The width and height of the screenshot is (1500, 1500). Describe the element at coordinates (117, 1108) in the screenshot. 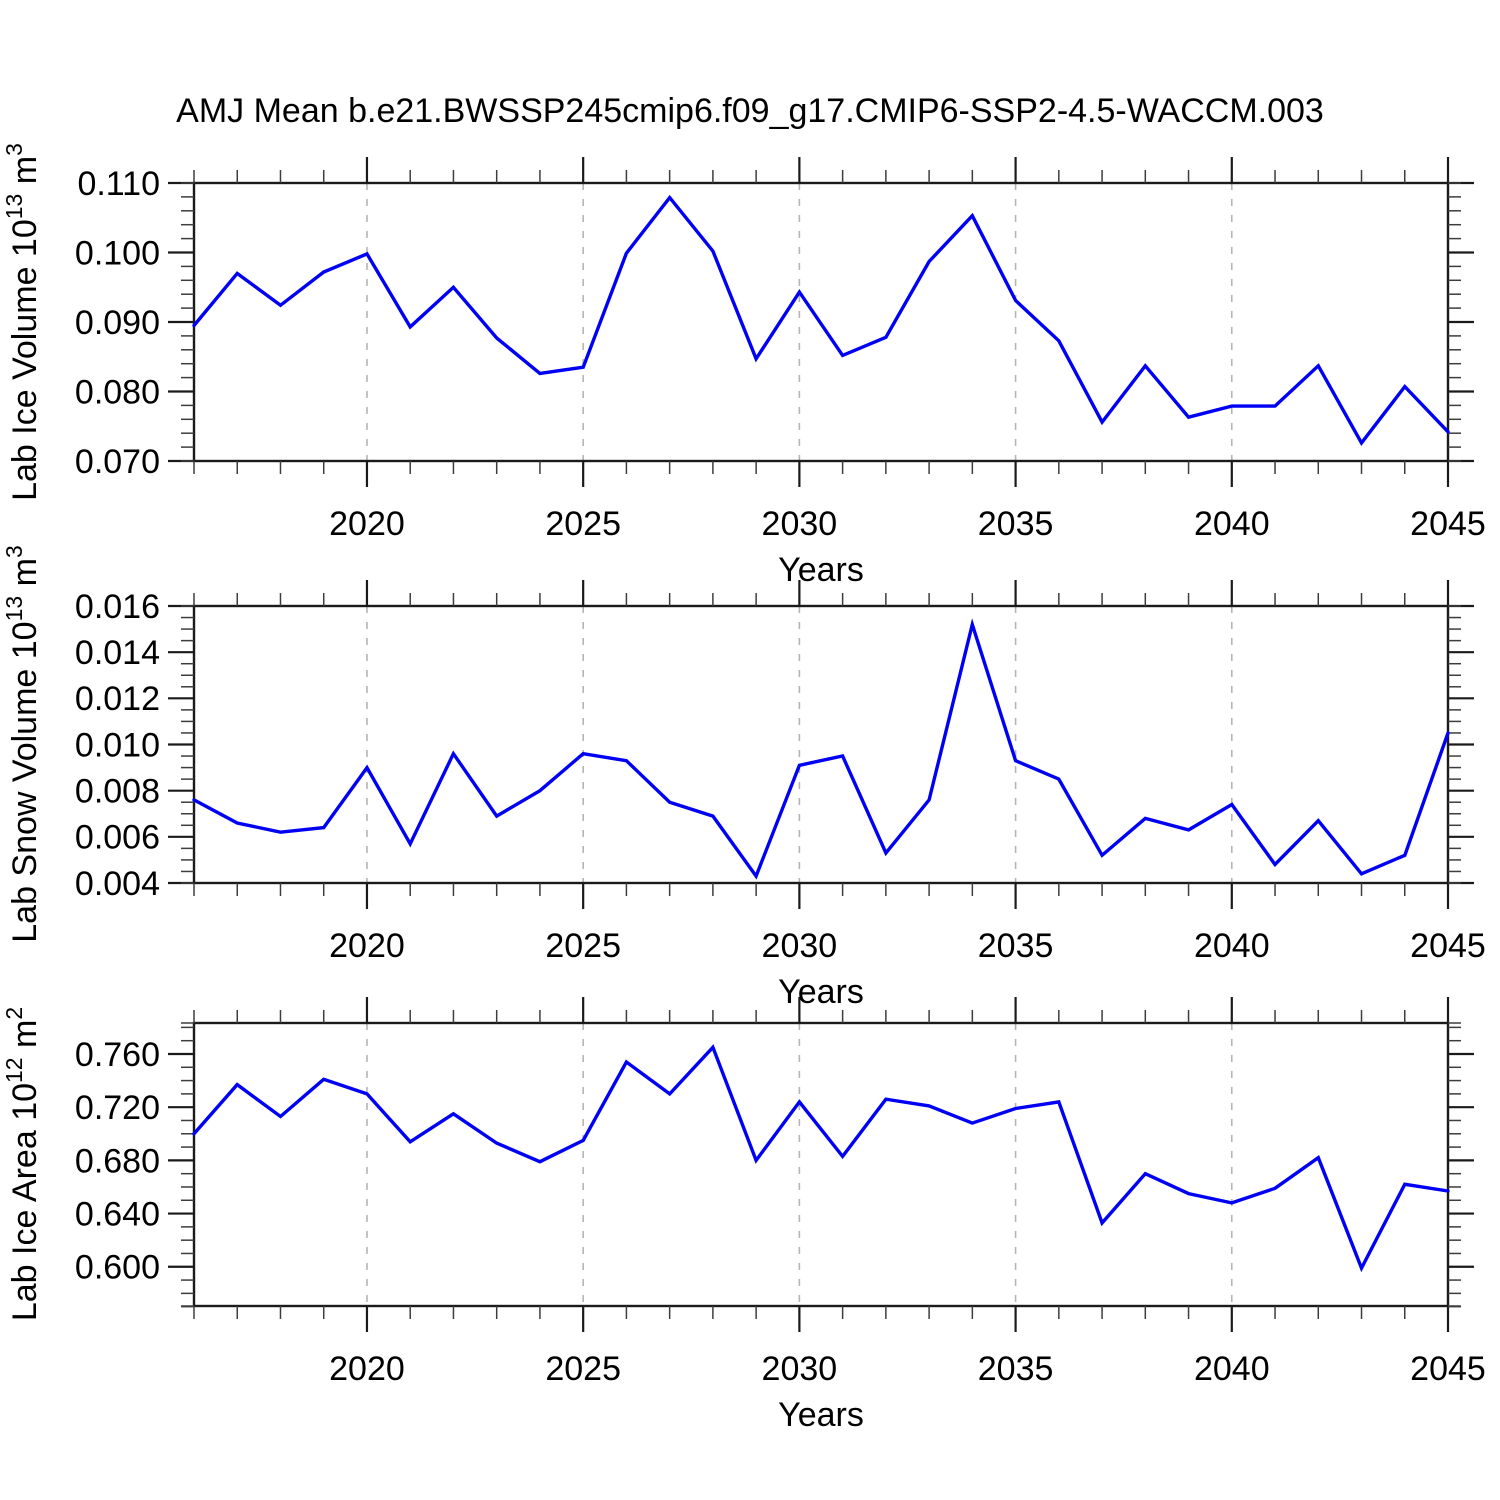

I see `y-tick-label: 0.720` at that location.